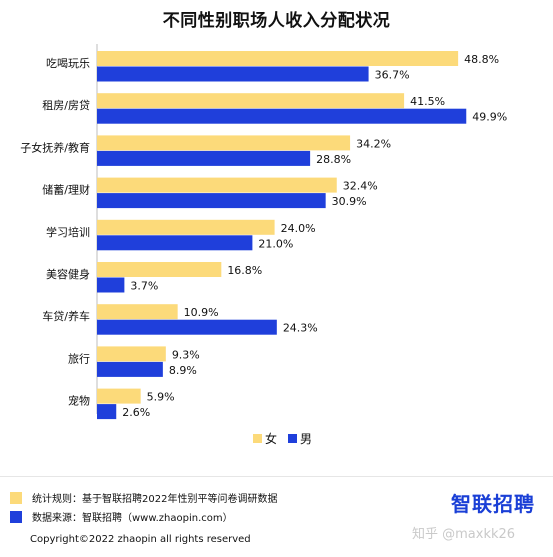 Image resolution: width=553 pixels, height=557 pixels. What do you see at coordinates (392, 75) in the screenshot?
I see `data-label: 36.7%` at bounding box center [392, 75].